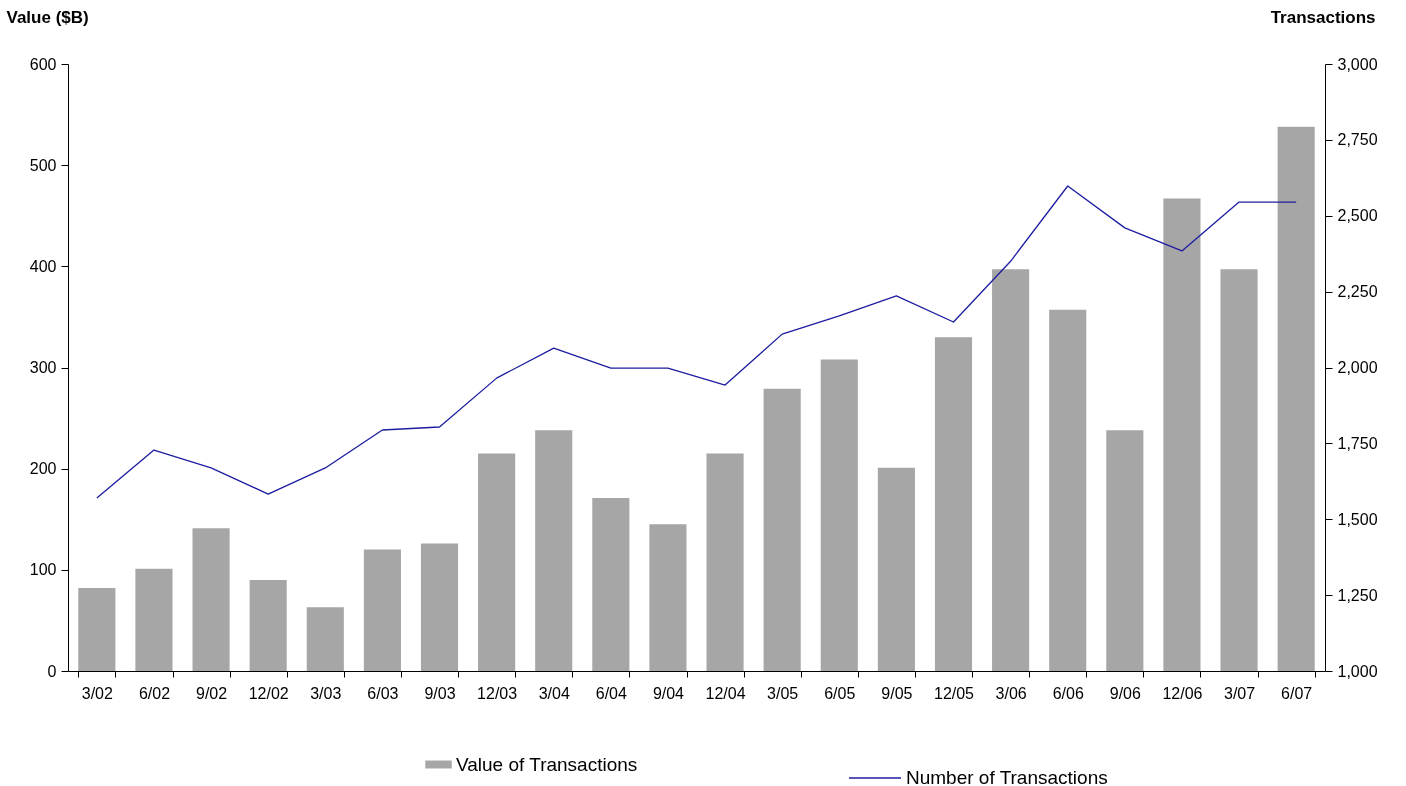  Describe the element at coordinates (783, 693) in the screenshot. I see `x-tick-label: 3/05` at that location.